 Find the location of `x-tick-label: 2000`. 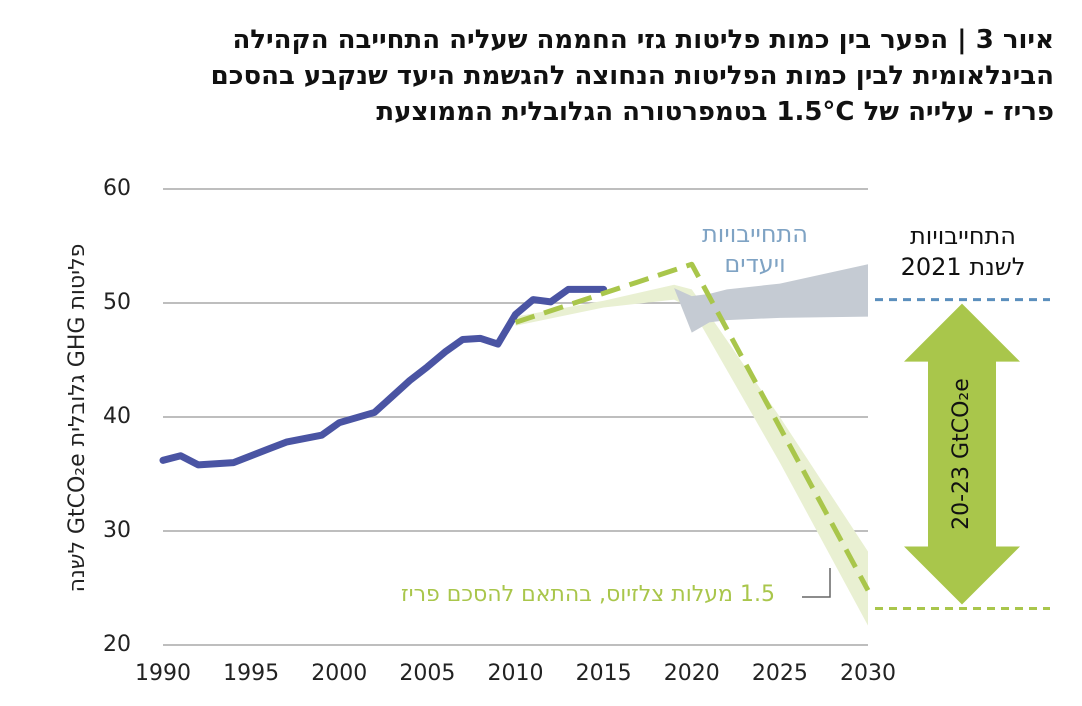

x-tick-label: 2000 is located at coordinates (339, 673).